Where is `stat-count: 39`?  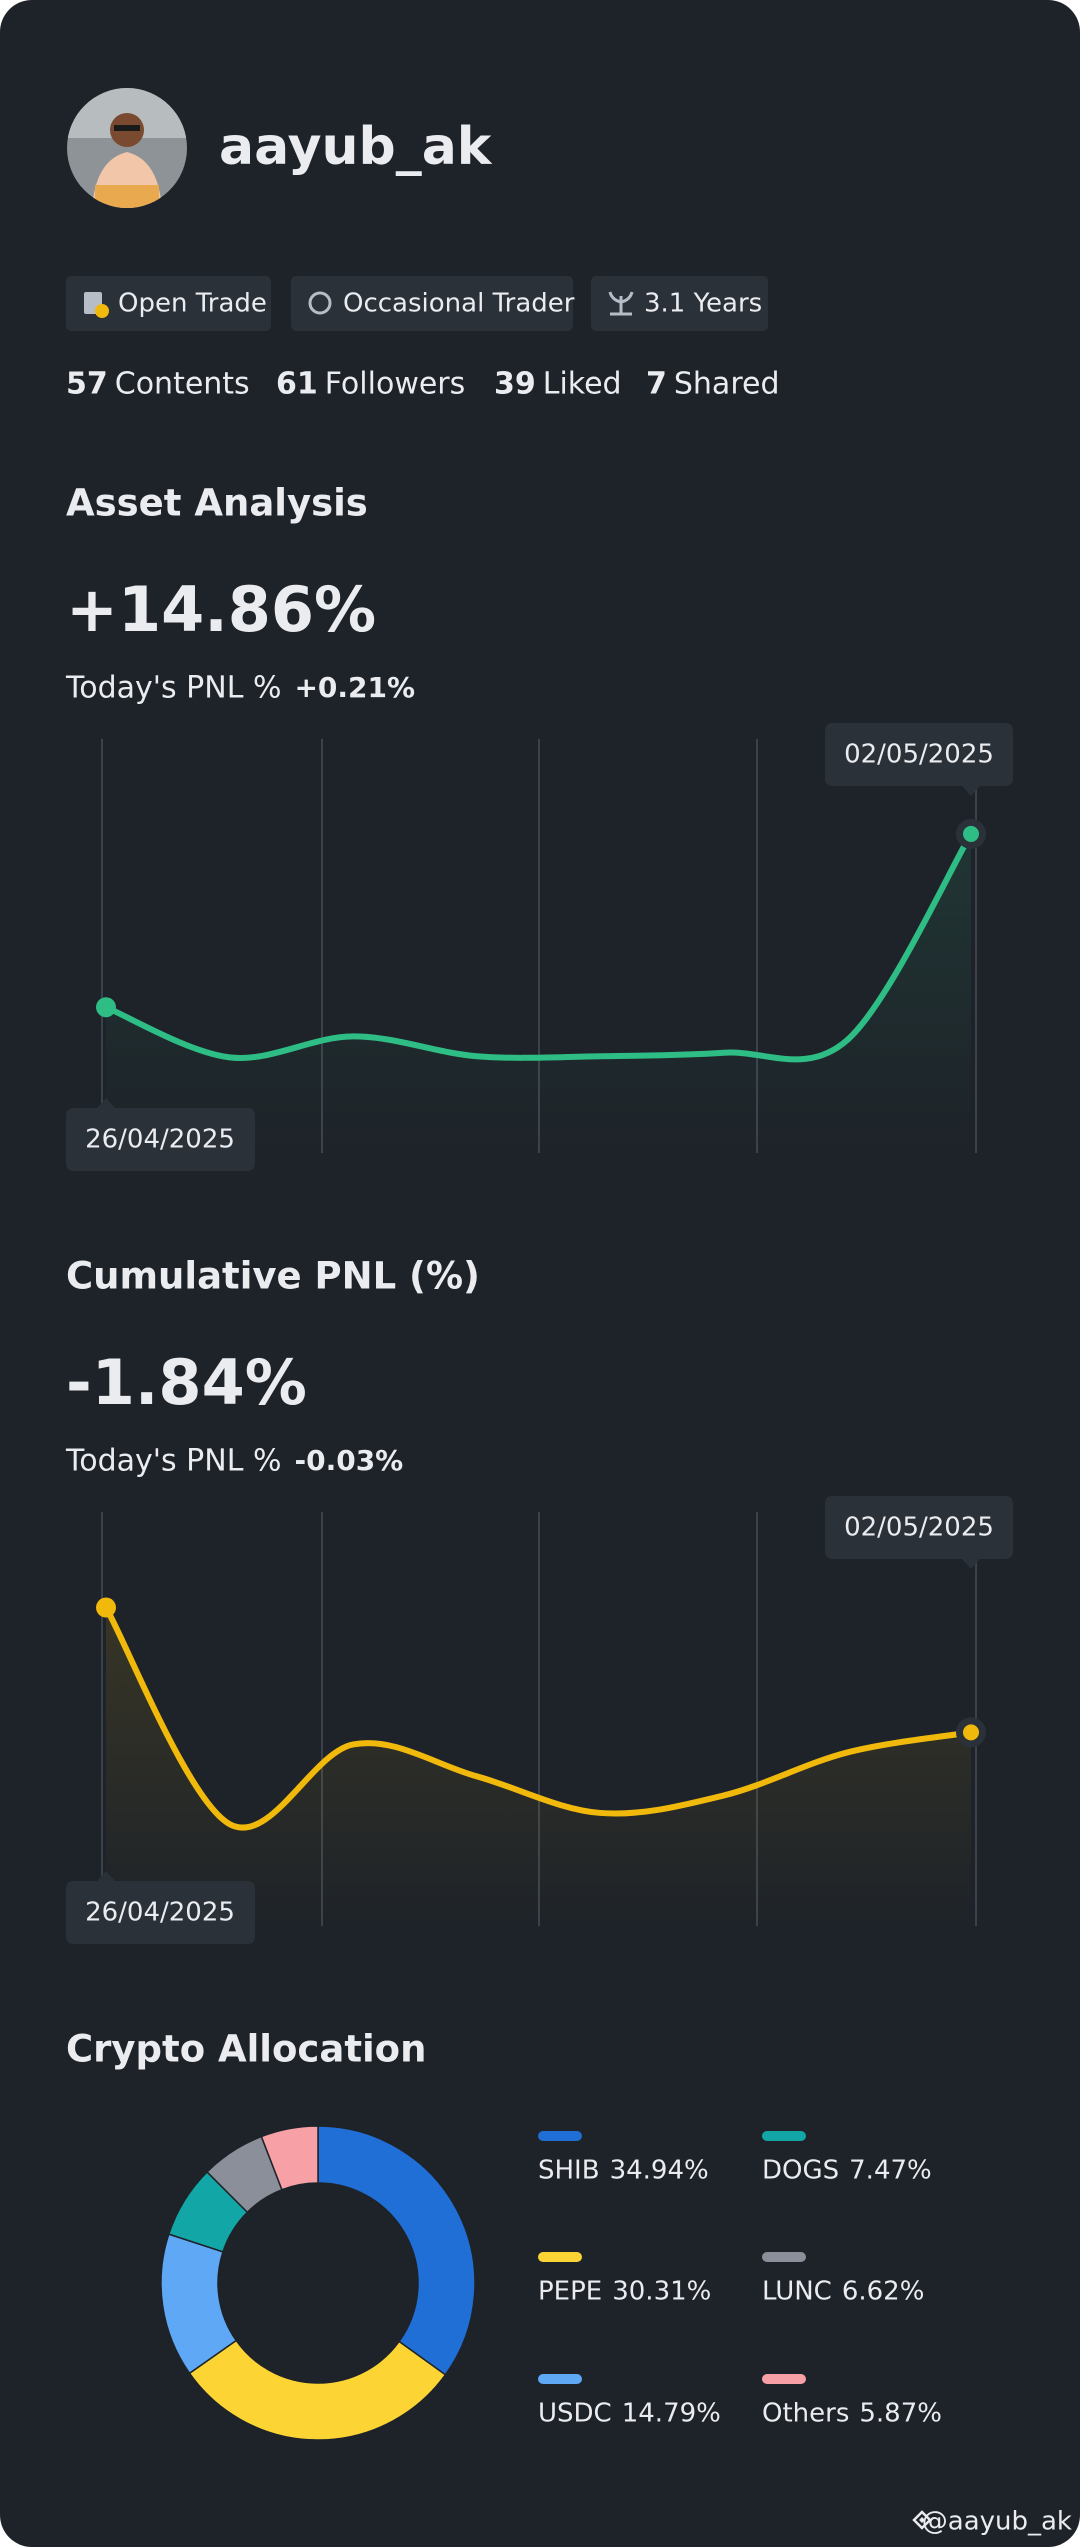
stat-count: 39 is located at coordinates (515, 384).